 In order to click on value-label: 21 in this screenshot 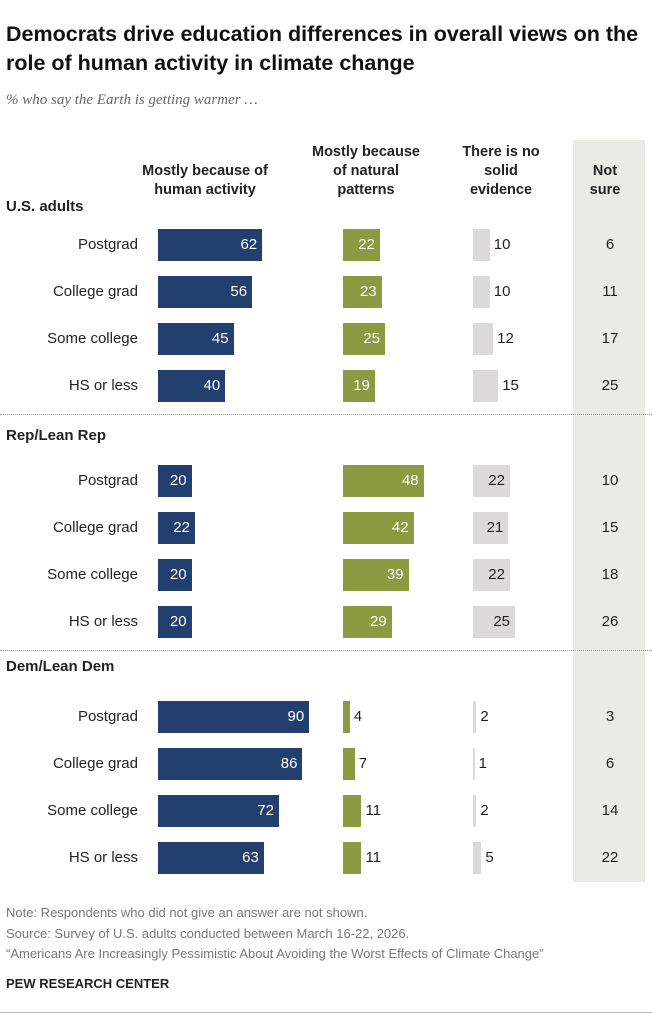, I will do `click(495, 527)`.